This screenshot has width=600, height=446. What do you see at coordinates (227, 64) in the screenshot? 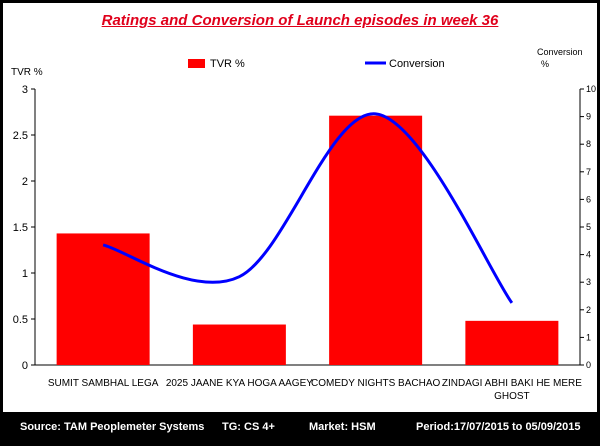
I see `legend-label-tvr: TVR %` at bounding box center [227, 64].